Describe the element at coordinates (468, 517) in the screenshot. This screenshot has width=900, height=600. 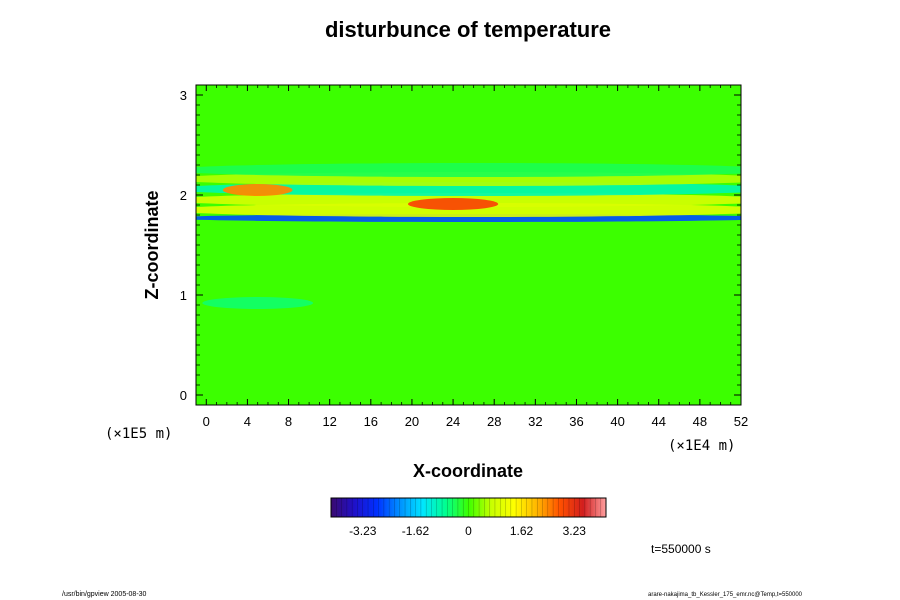
I see `colorbar: -3.23 -1.62 0 1.62 3.23` at that location.